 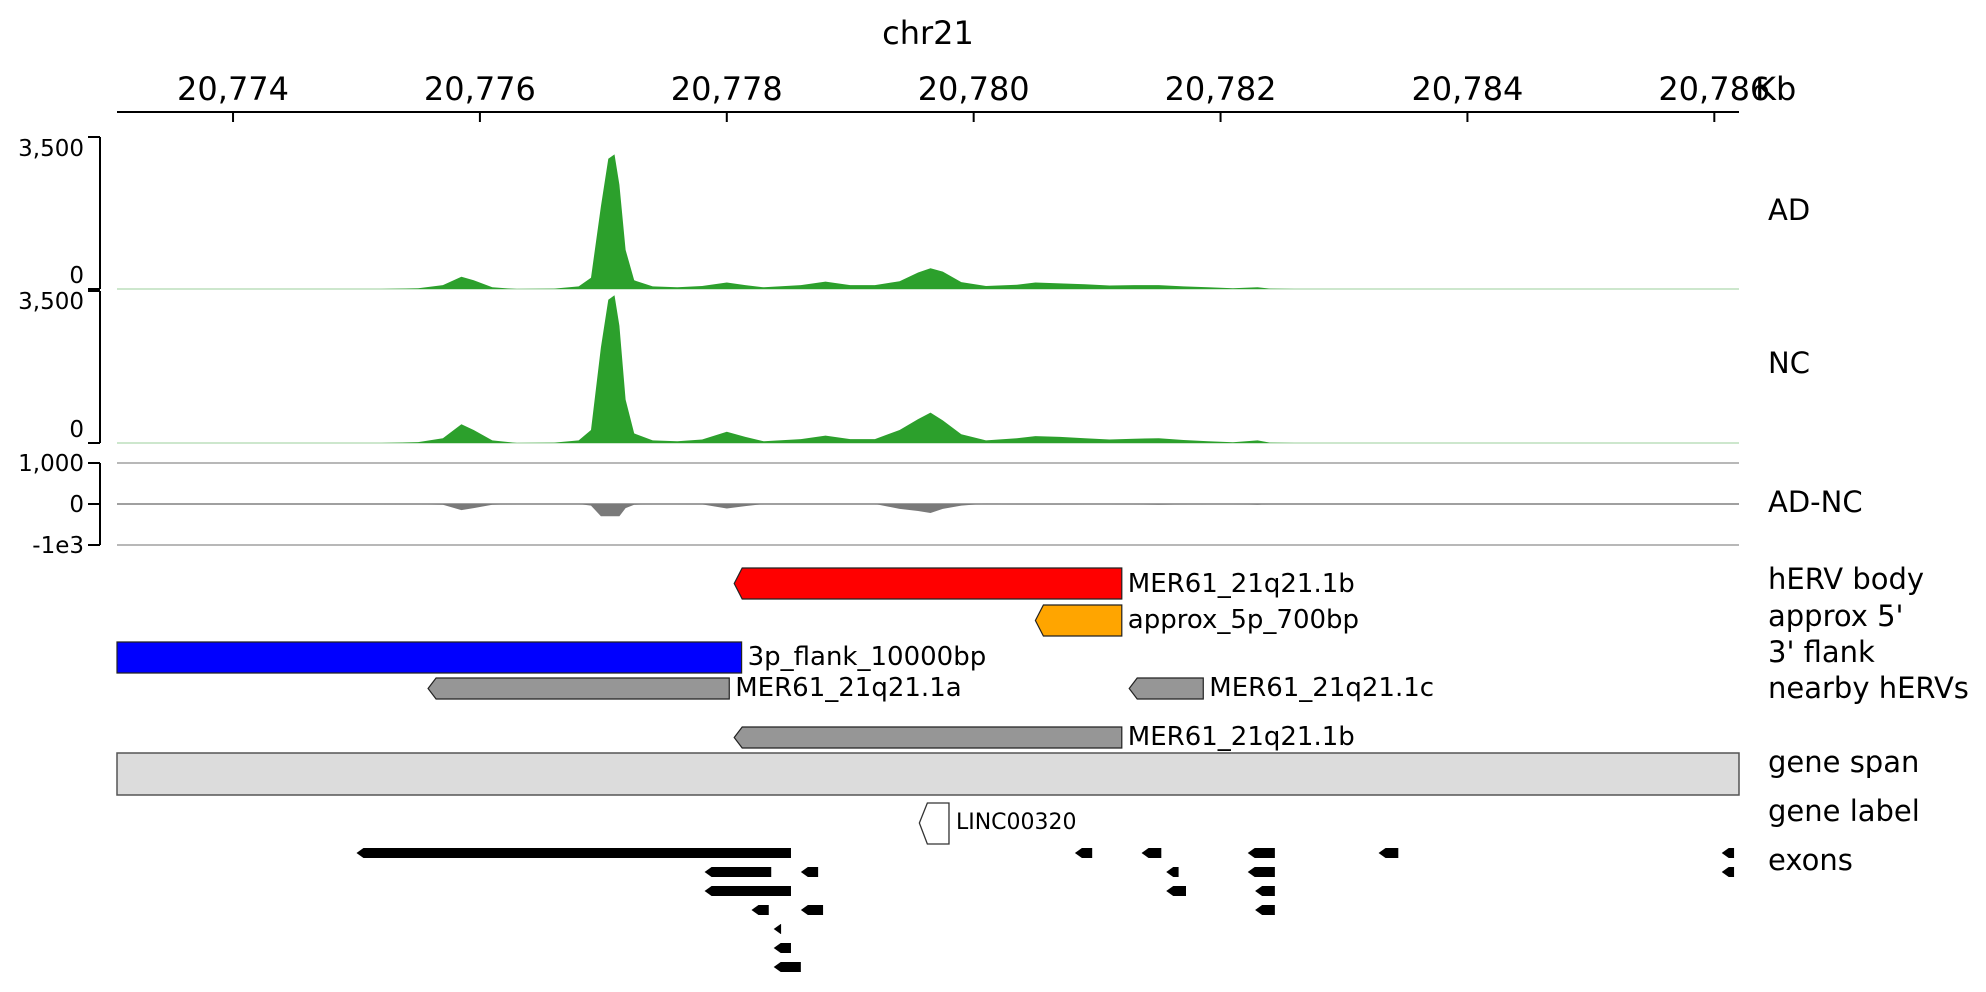 What do you see at coordinates (1078, 620) in the screenshot?
I see `approx5-feature` at bounding box center [1078, 620].